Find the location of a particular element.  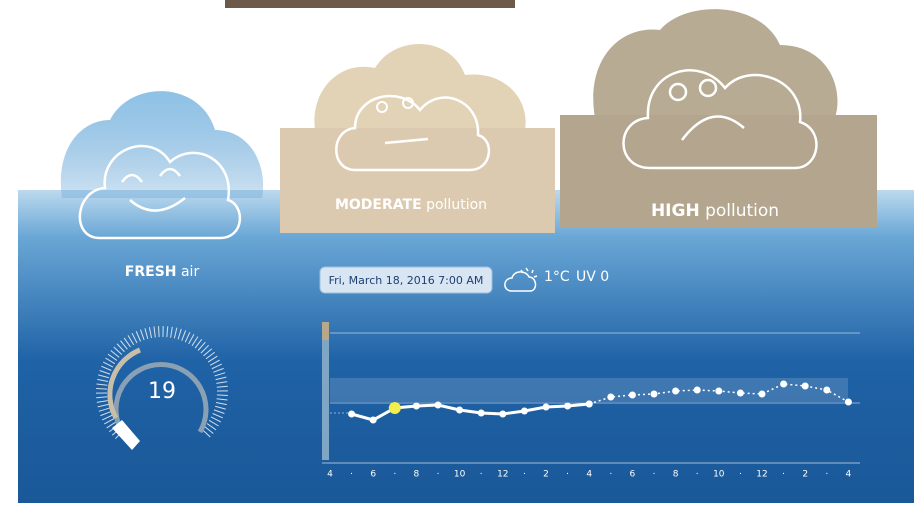

current-point is located at coordinates (395, 408).